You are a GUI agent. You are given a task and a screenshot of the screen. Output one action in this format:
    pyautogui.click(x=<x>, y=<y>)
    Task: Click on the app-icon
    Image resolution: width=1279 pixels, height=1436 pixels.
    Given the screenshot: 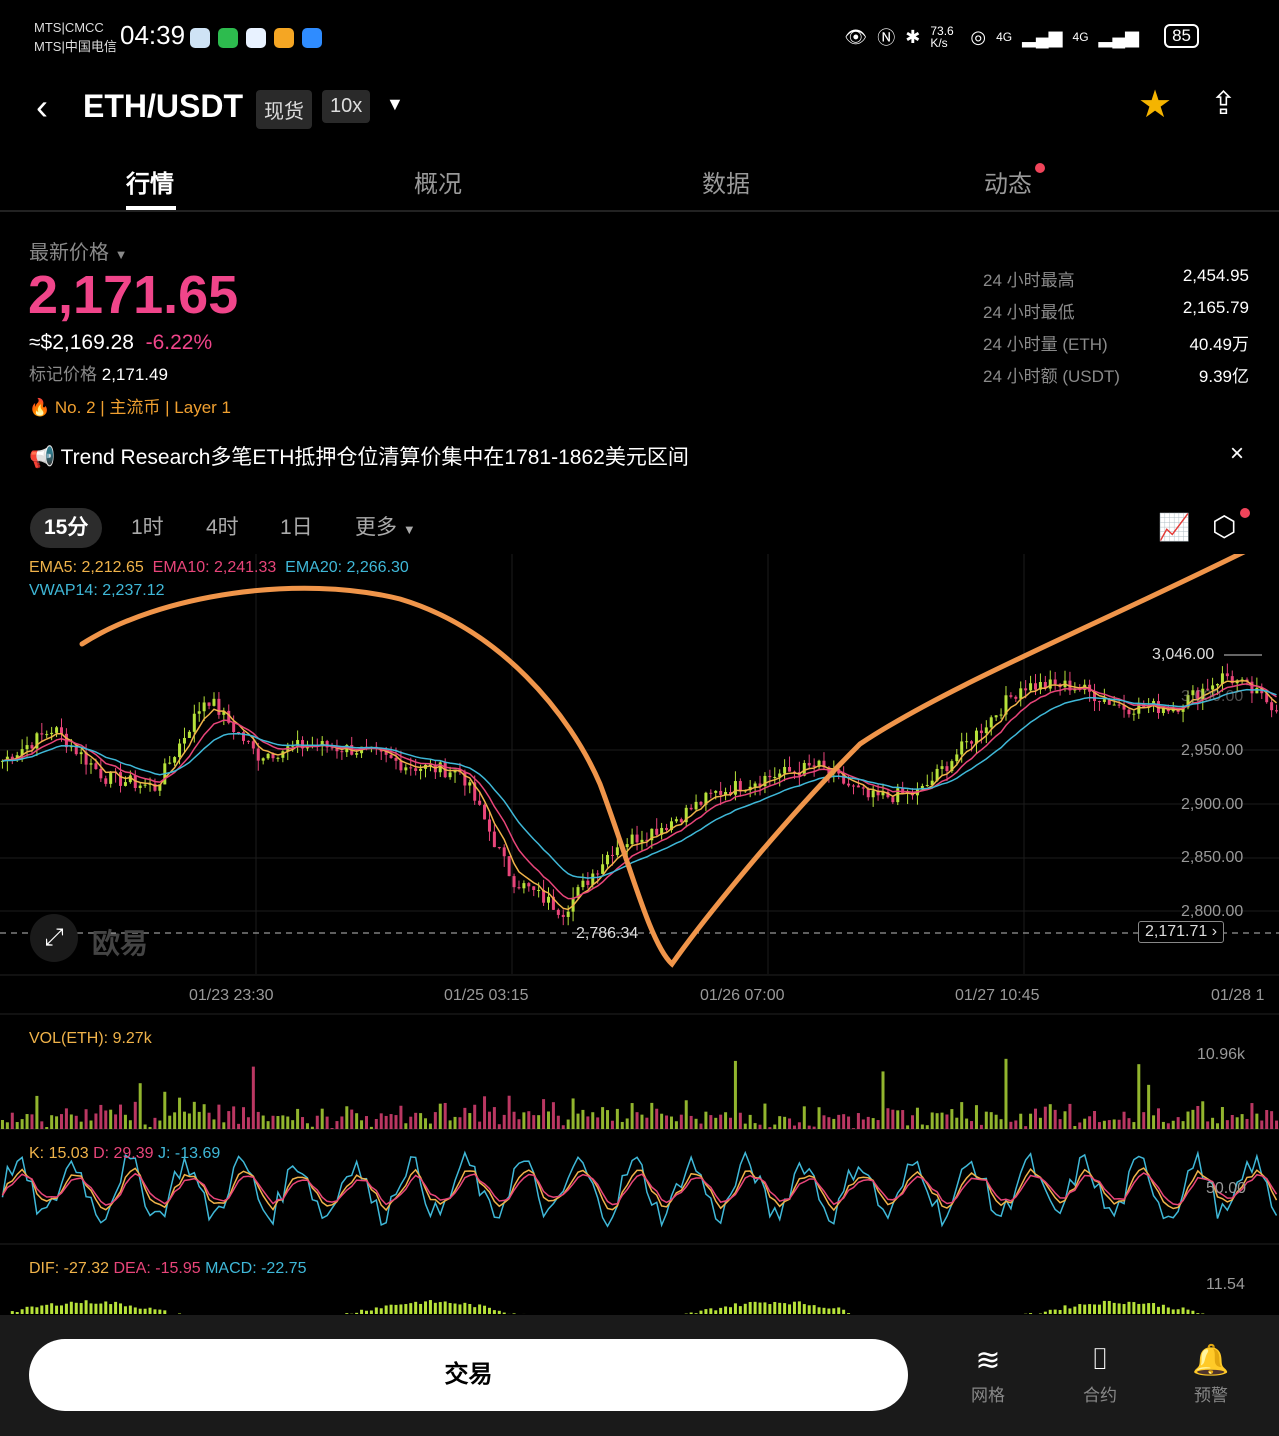 What is the action you would take?
    pyautogui.click(x=256, y=38)
    